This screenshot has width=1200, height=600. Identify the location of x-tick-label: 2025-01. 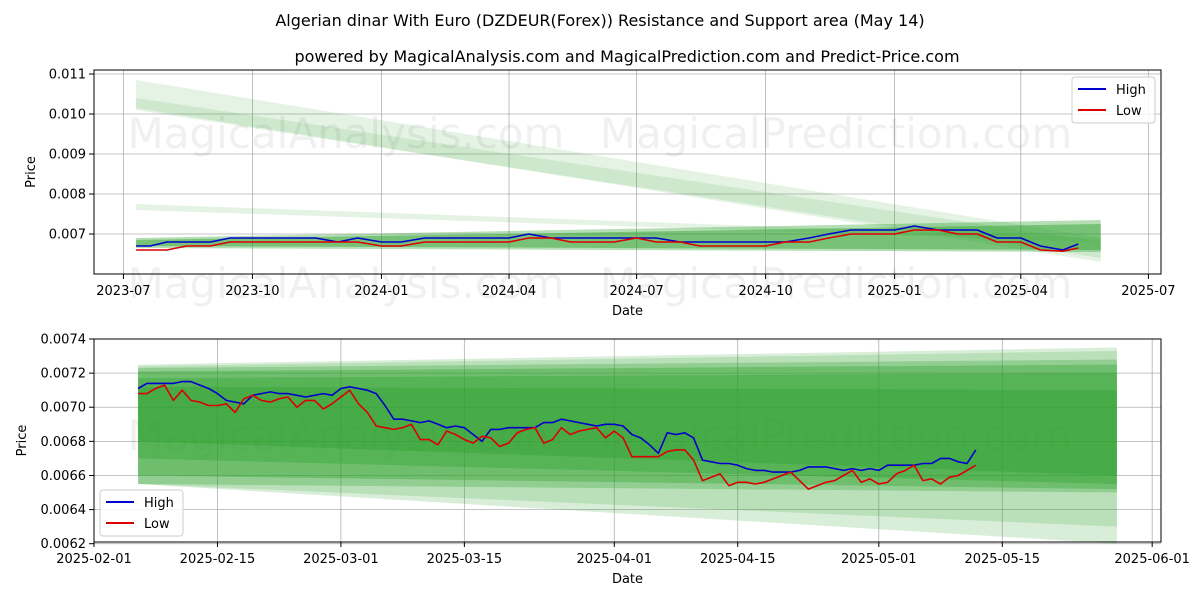
(894, 291).